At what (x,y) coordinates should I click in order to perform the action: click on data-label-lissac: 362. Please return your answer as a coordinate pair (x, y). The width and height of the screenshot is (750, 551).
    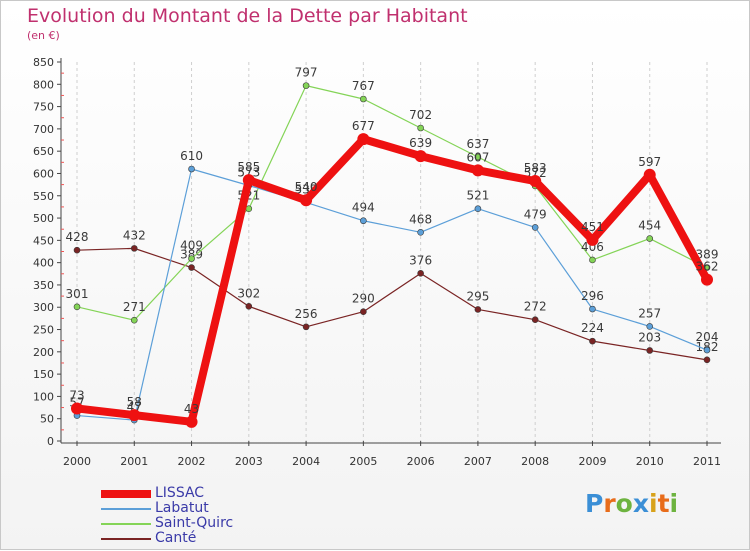
    Looking at the image, I should click on (707, 267).